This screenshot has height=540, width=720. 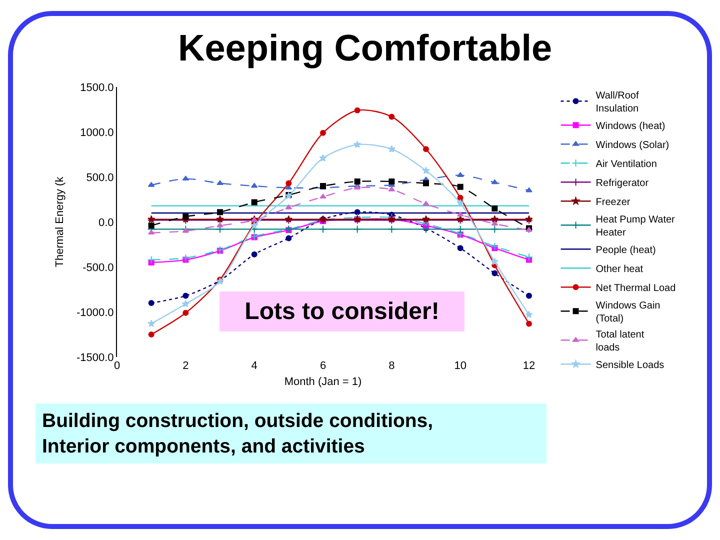 What do you see at coordinates (613, 202) in the screenshot?
I see `legend-label: Freezer` at bounding box center [613, 202].